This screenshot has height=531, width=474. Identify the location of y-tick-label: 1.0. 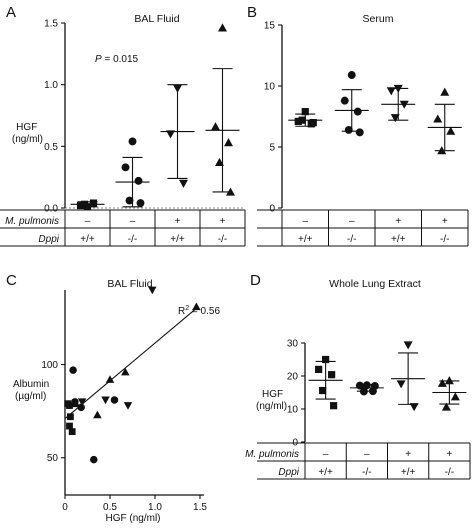
(51, 85).